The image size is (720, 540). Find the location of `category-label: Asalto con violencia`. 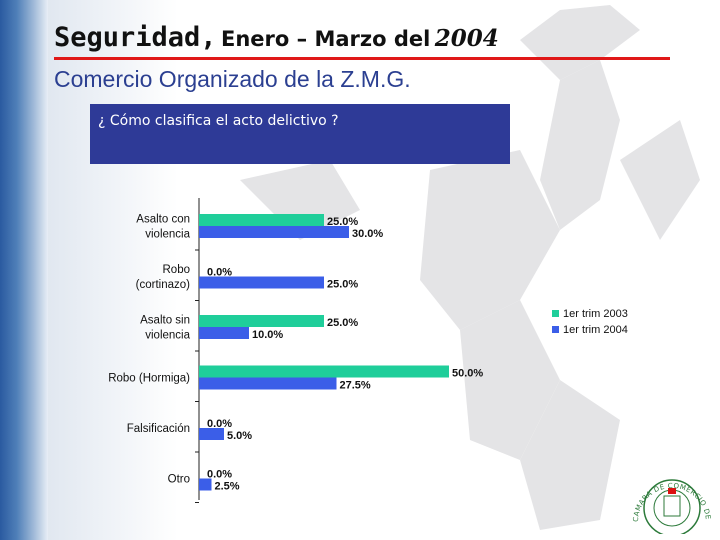

category-label: Asalto con violencia is located at coordinates (163, 227).